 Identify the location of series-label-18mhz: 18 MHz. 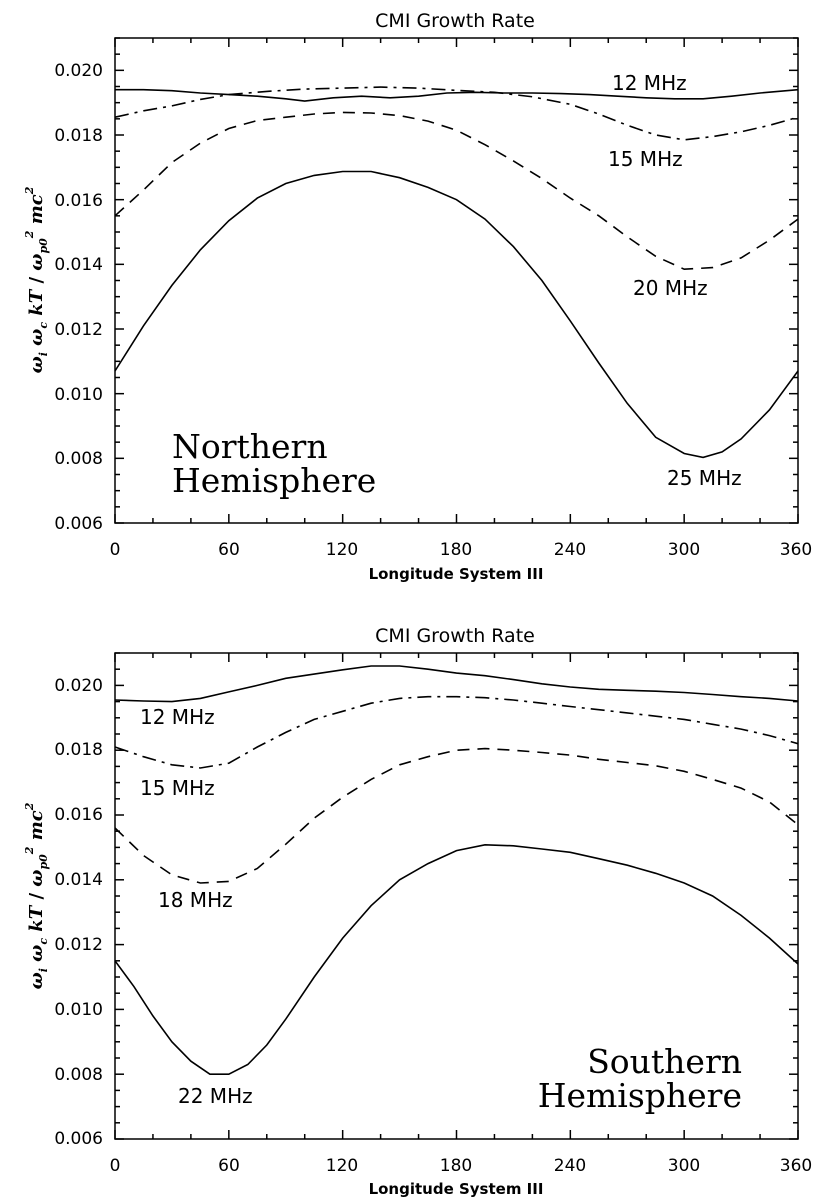
(195, 900).